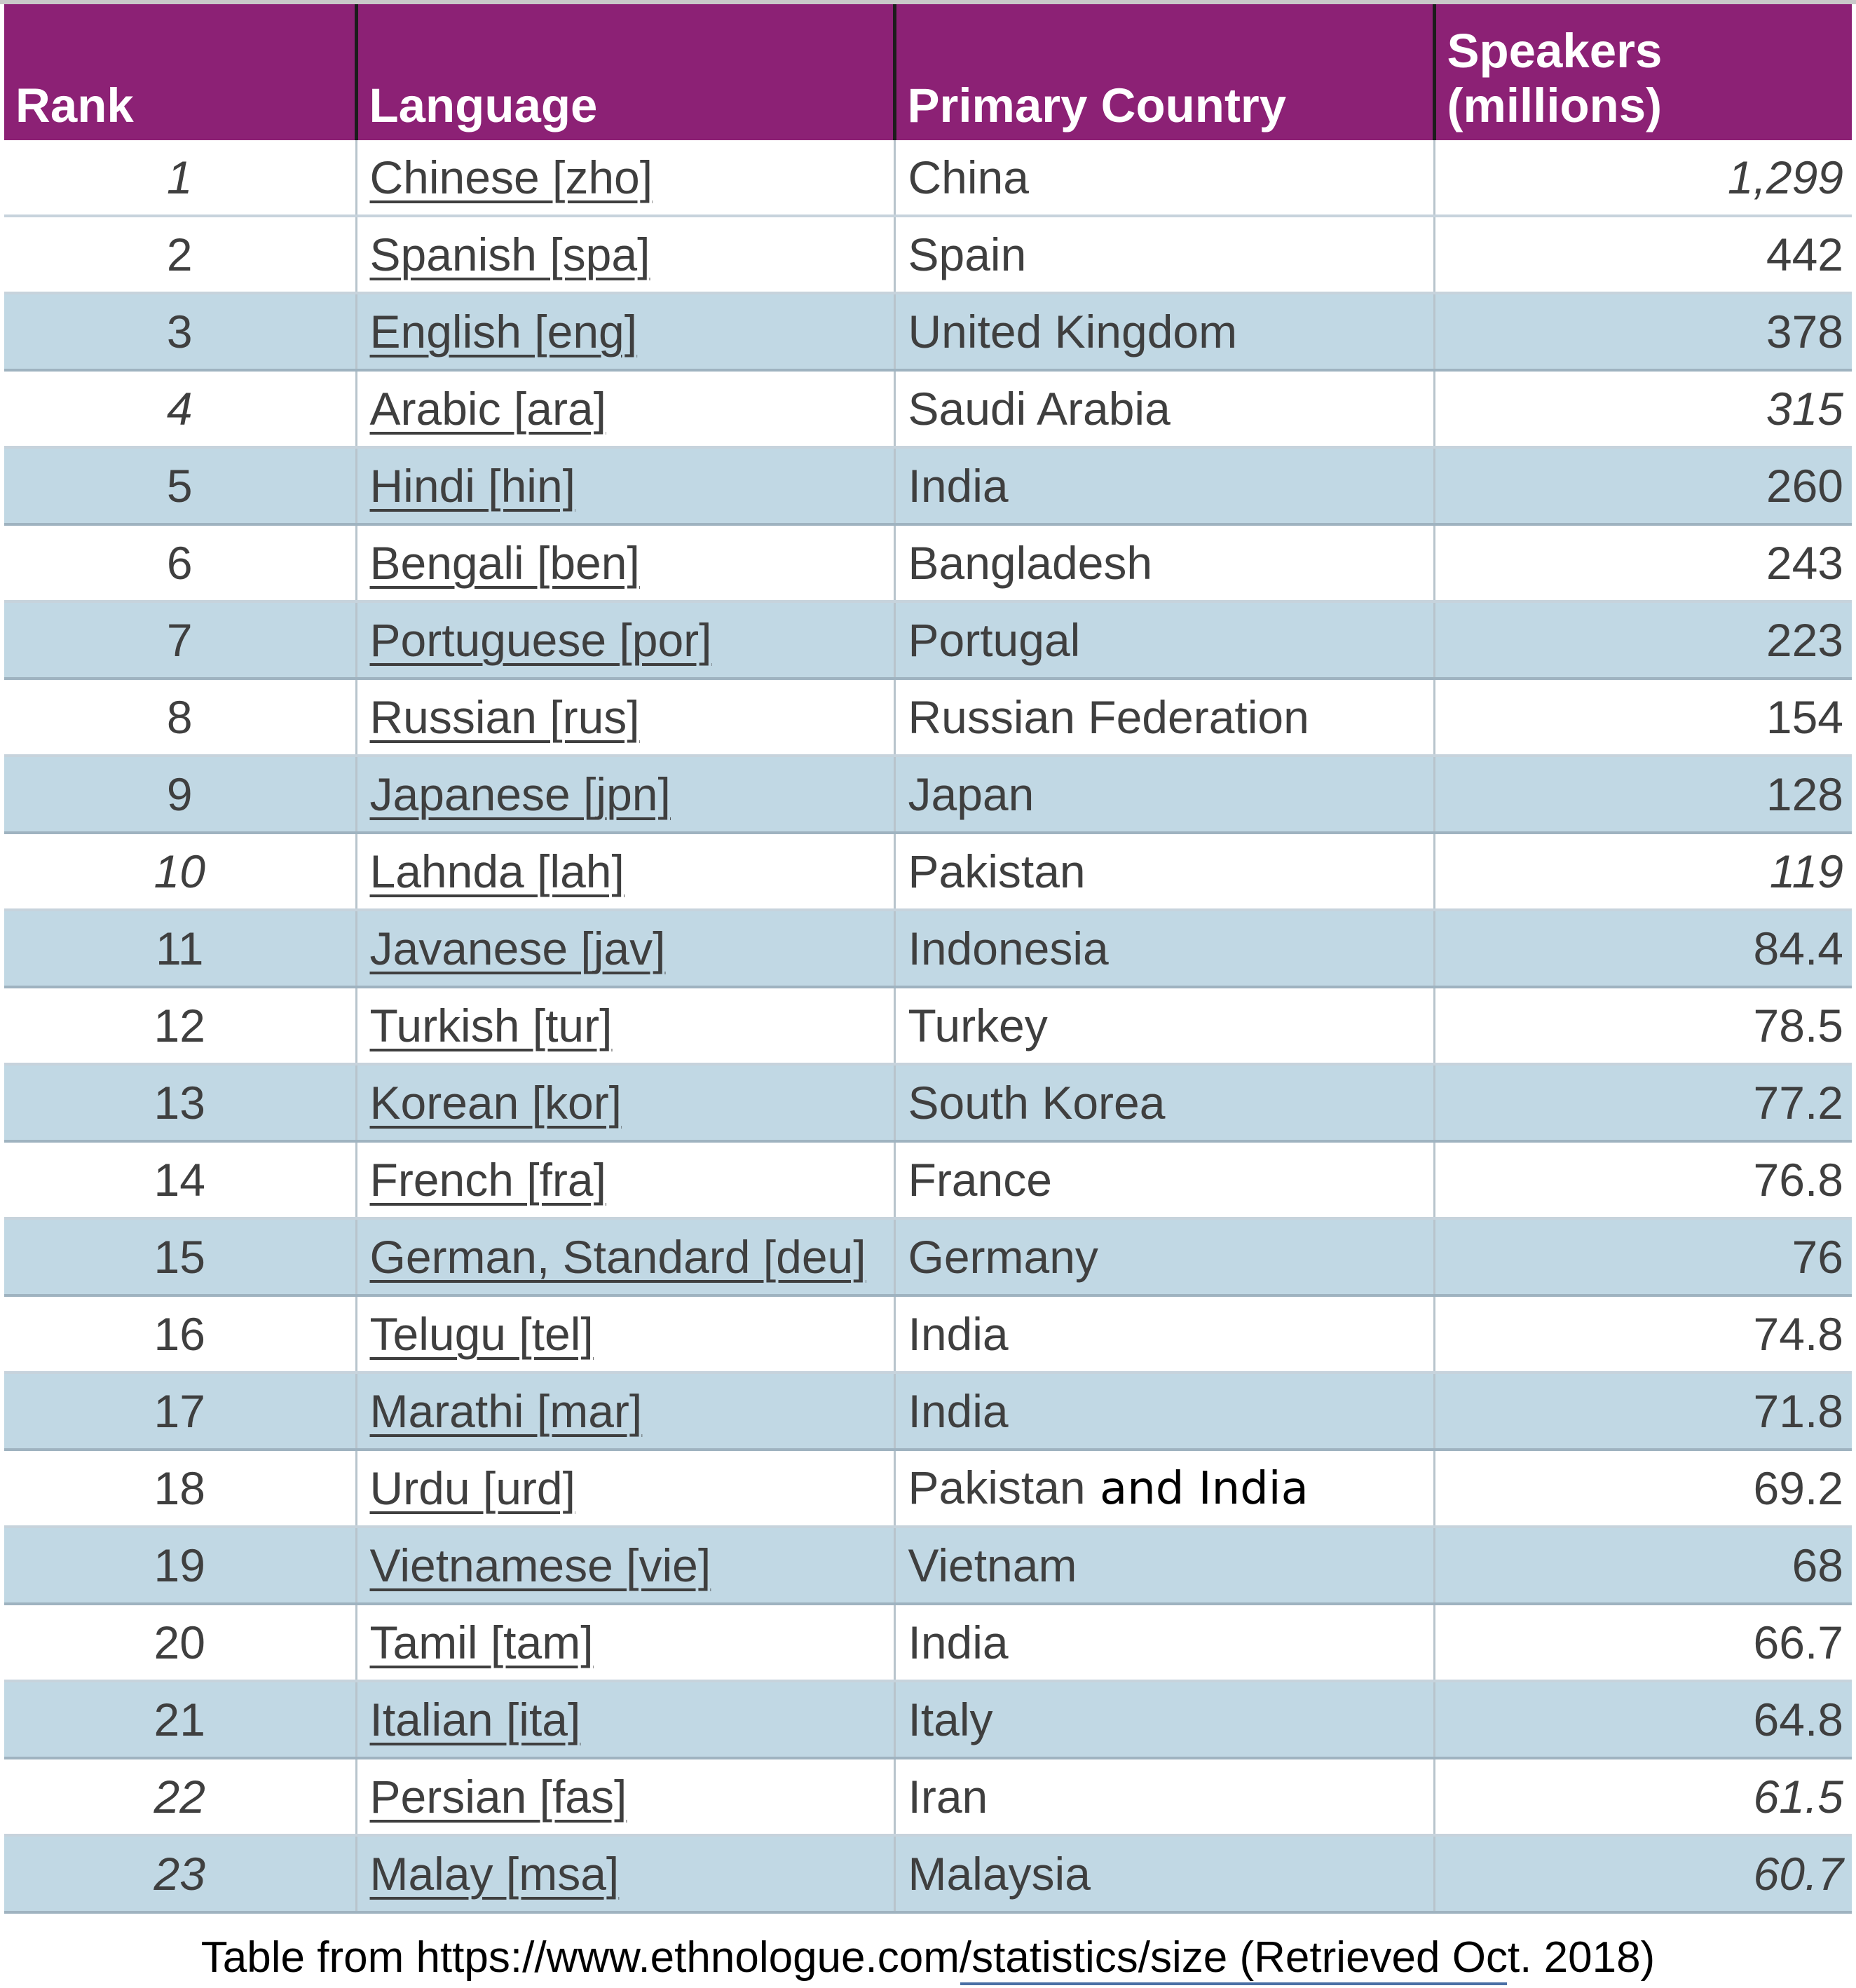  Describe the element at coordinates (1163, 949) in the screenshot. I see `cell-primary-country: Indonesia` at that location.